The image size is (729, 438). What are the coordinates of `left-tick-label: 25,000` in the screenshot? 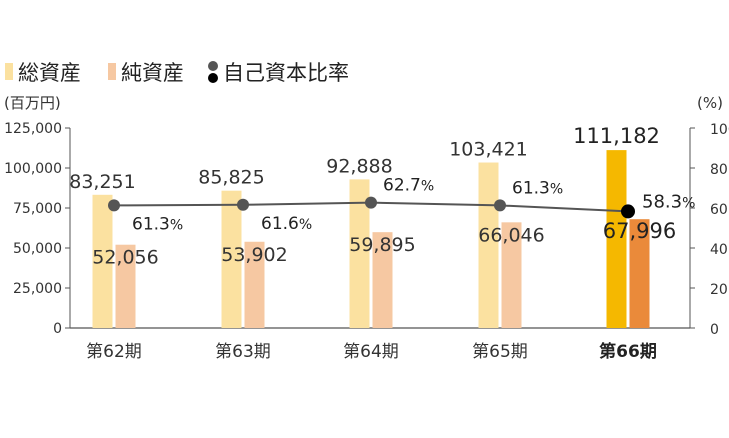 It's located at (37, 289).